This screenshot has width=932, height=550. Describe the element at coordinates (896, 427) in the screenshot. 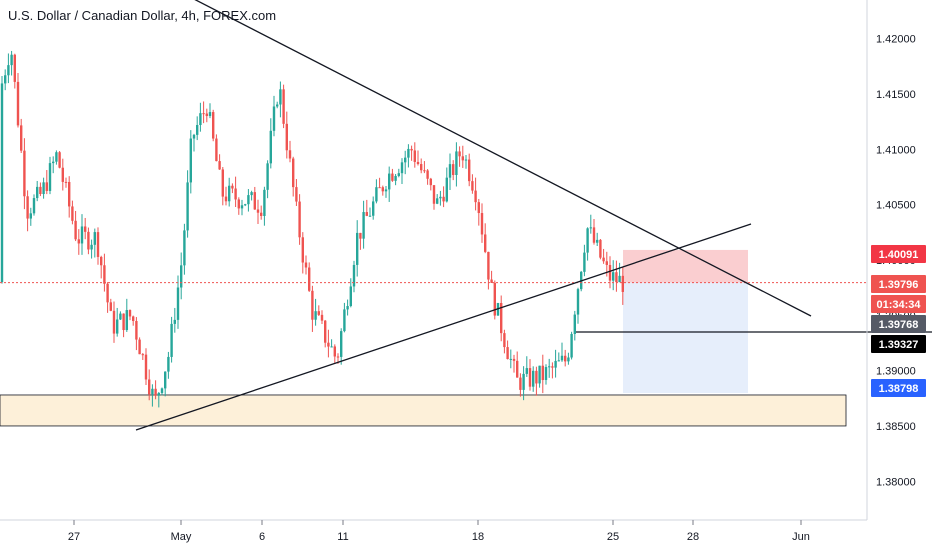

I see `price-tick-label: 1.38500` at that location.